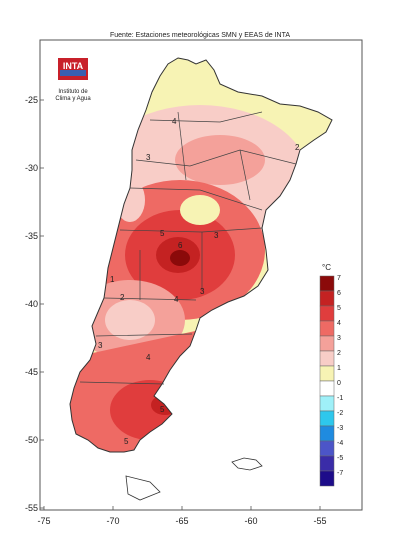 Image resolution: width=400 pixels, height=544 pixels. What do you see at coordinates (112, 279) in the screenshot?
I see `contour-label: 1` at bounding box center [112, 279].